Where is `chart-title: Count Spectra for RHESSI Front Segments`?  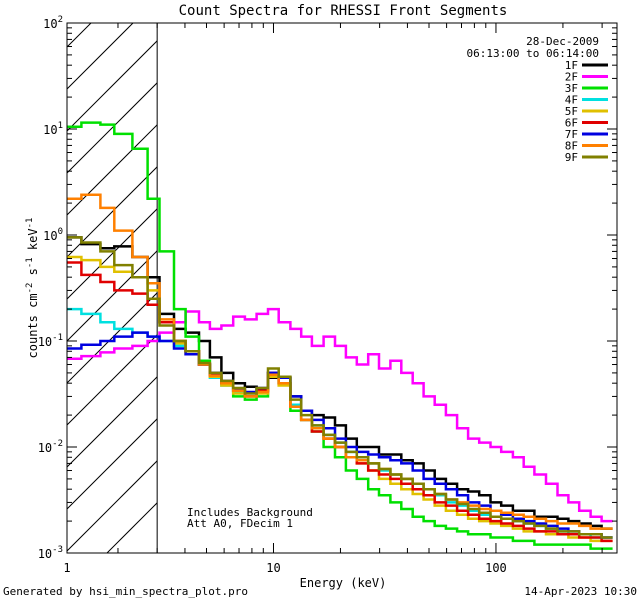 chart-title: Count Spectra for RHESSI Front Segments is located at coordinates (343, 11).